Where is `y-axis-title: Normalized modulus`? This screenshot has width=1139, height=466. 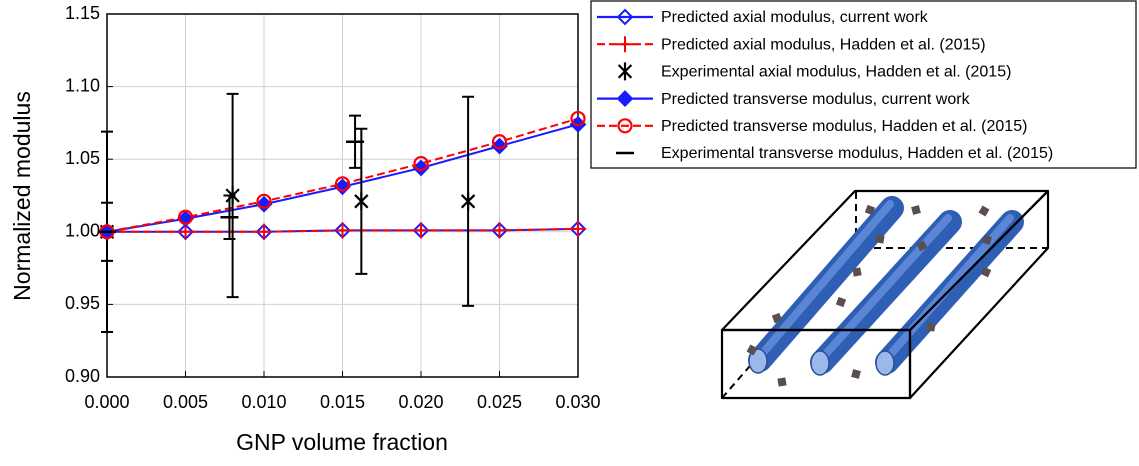 y-axis-title: Normalized modulus is located at coordinates (22, 196).